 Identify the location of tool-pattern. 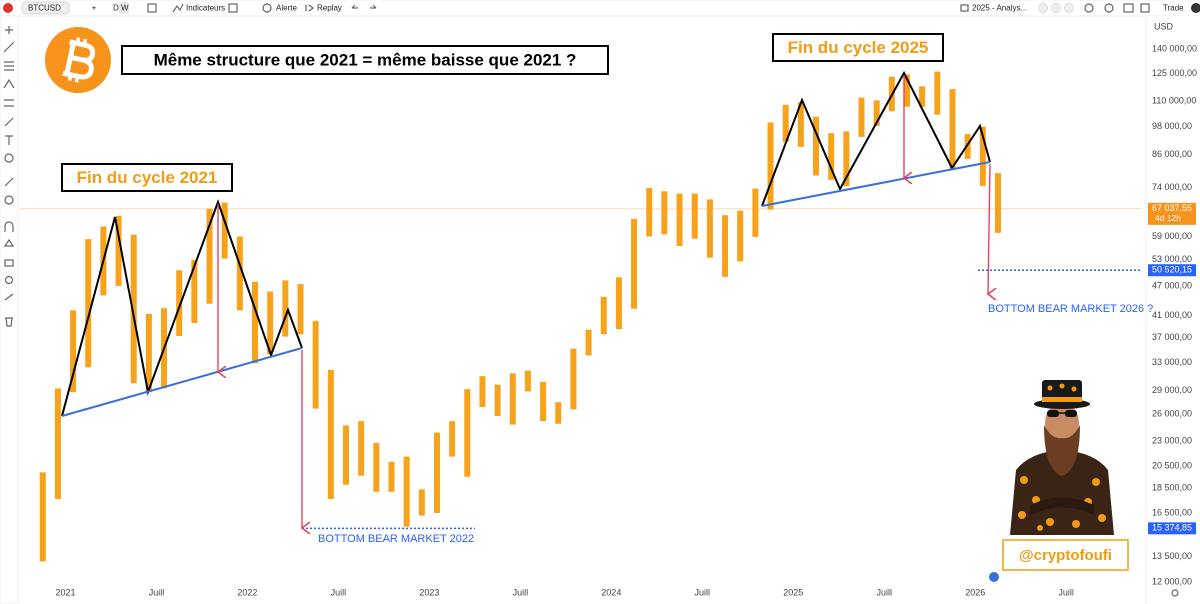
(9, 83).